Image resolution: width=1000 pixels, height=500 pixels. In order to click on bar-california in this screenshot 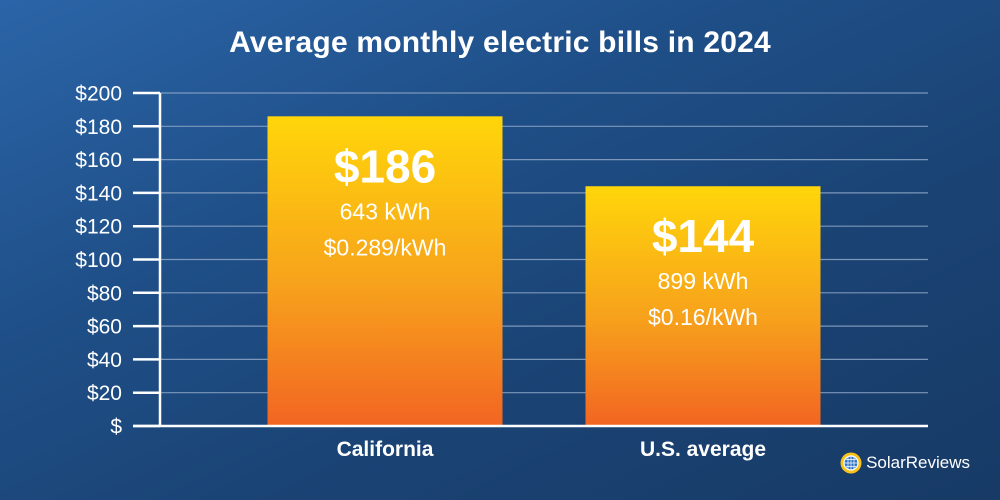, I will do `click(385, 271)`.